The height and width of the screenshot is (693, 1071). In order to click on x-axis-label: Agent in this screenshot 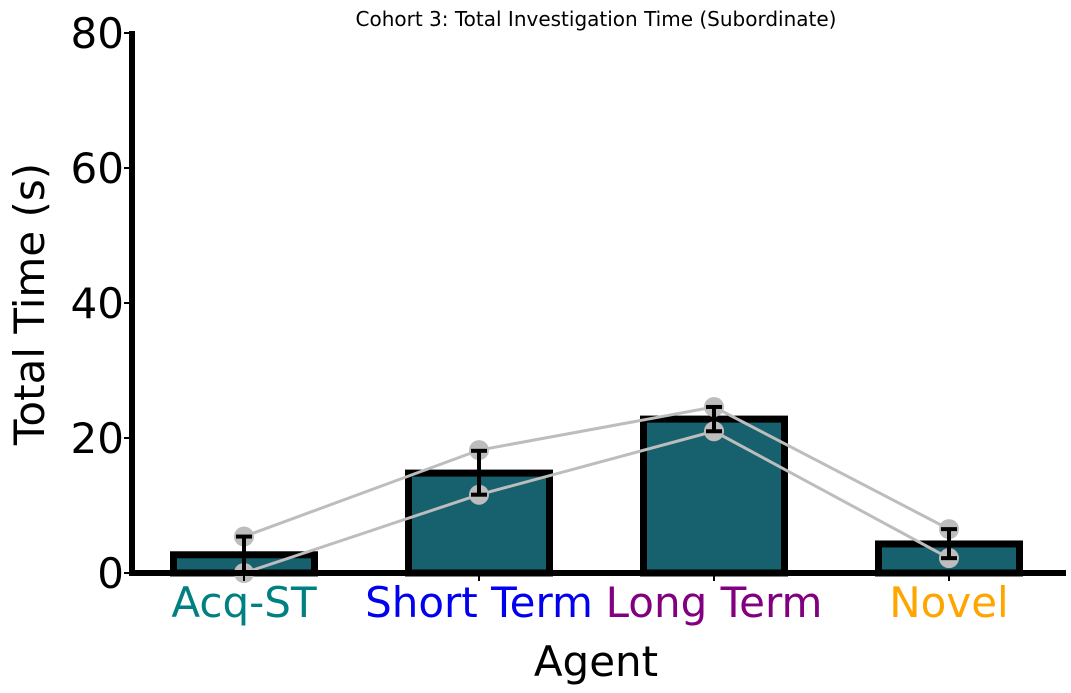, I will do `click(596, 661)`.